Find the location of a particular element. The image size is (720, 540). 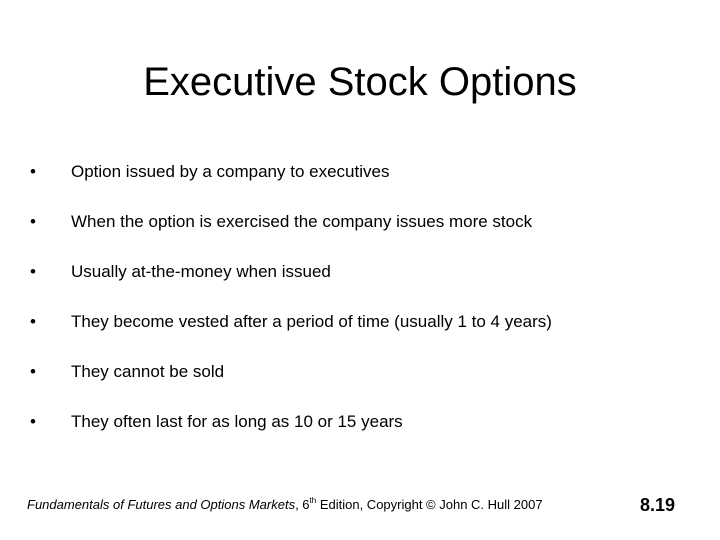

bullet-item: • Usually at-the-money when issued is located at coordinates (291, 285).